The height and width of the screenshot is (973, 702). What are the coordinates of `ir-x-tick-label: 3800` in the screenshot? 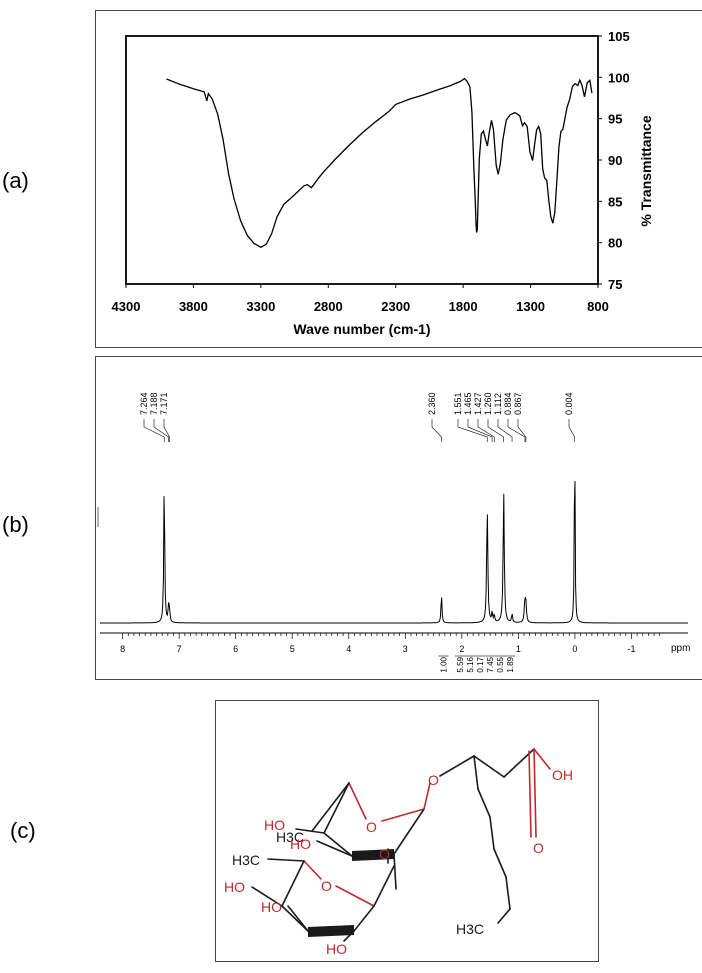 It's located at (193, 306).